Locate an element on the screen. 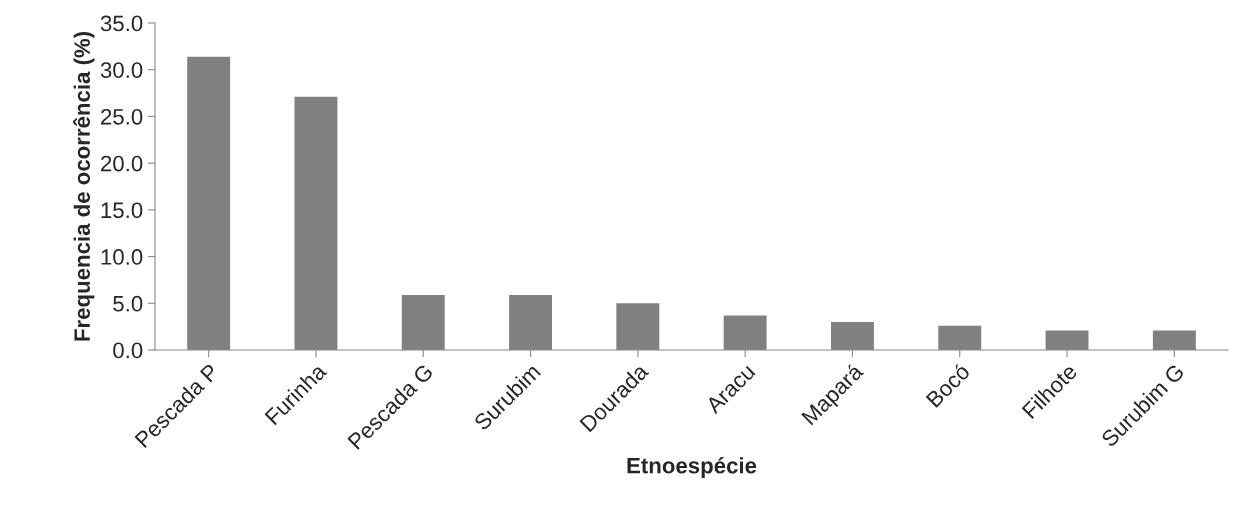 Image resolution: width=1237 pixels, height=509 pixels. y-tick-label: 15.0 is located at coordinates (122, 210).